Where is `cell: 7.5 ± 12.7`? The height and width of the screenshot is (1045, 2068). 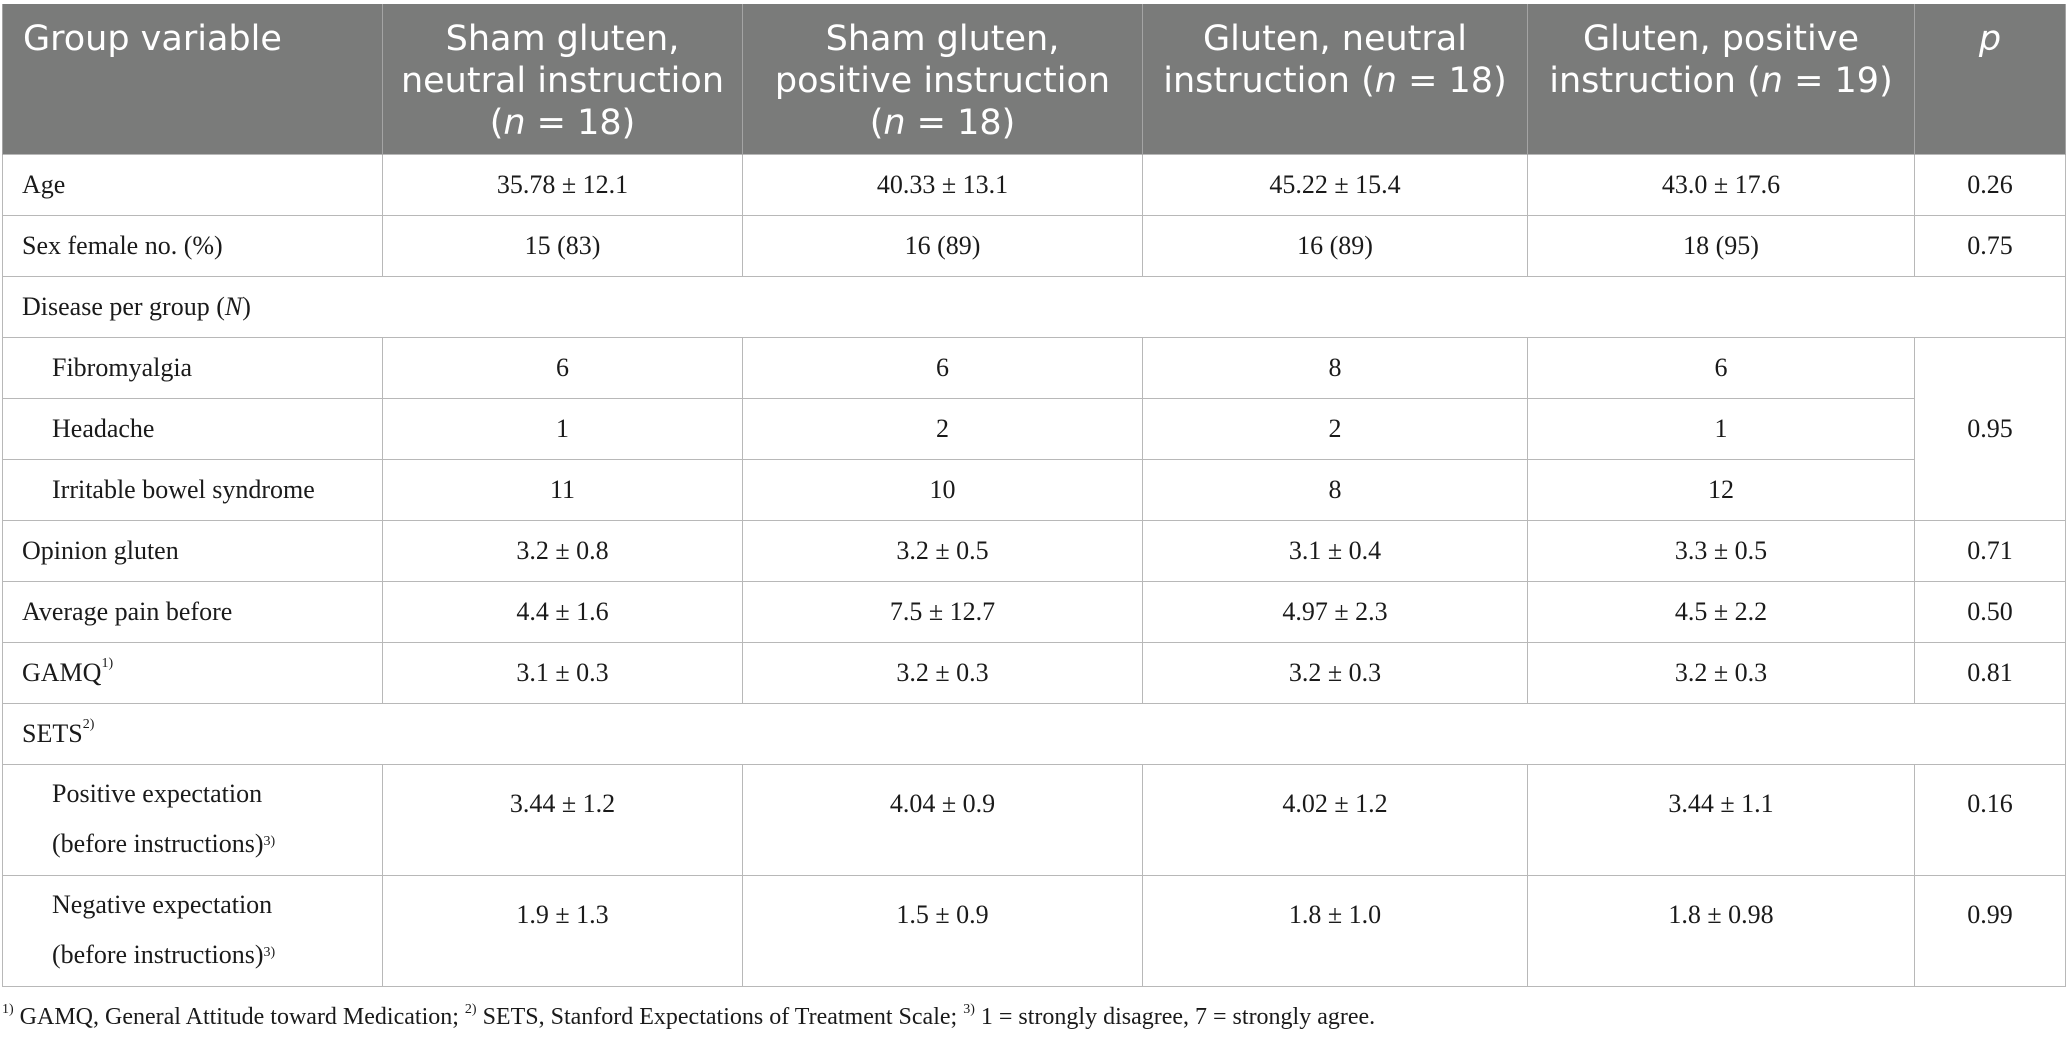
cell: 7.5 ± 12.7 is located at coordinates (942, 612).